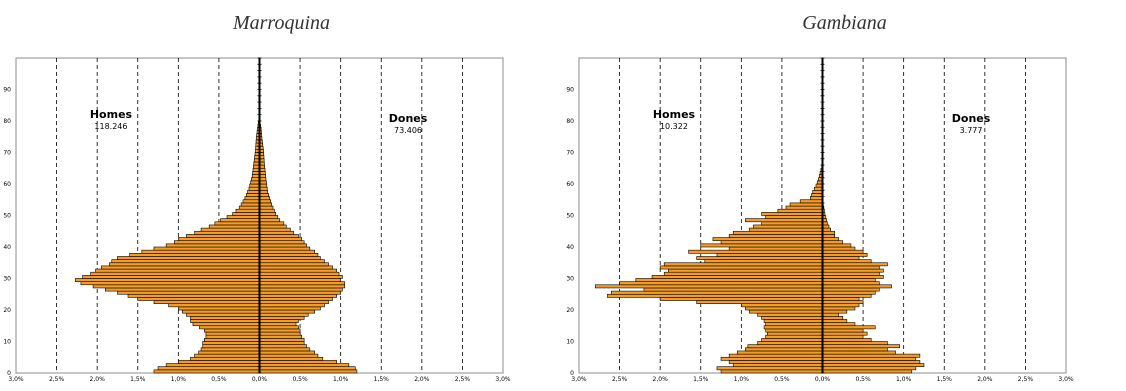 The image size is (1126, 391). Describe the element at coordinates (7, 310) in the screenshot. I see `y-tick-label: 20` at that location.